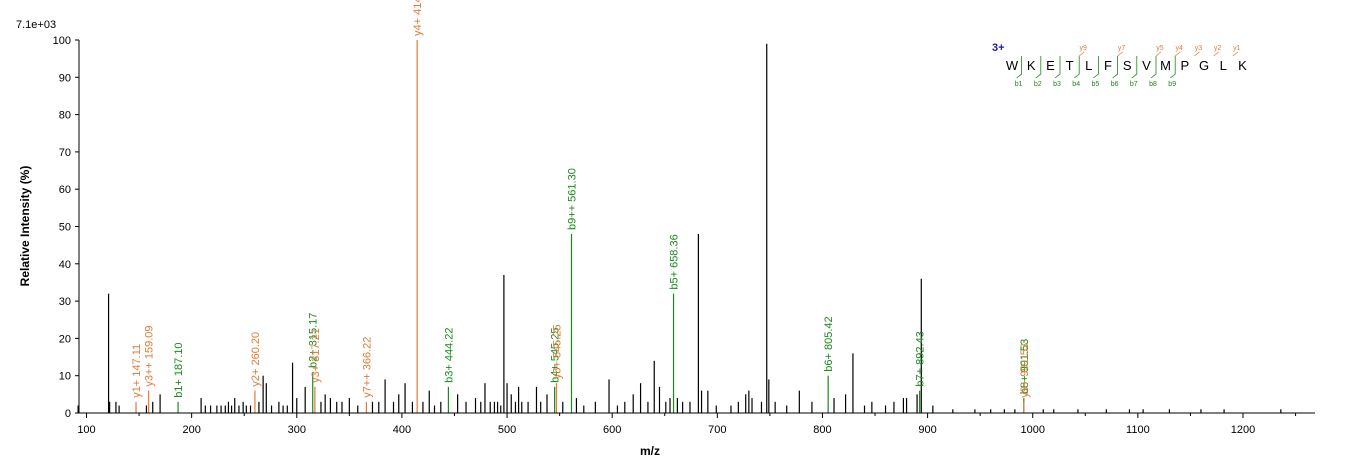 The height and width of the screenshot is (473, 1362). I want to click on peak-label: b6+ 805.42, so click(829, 343).